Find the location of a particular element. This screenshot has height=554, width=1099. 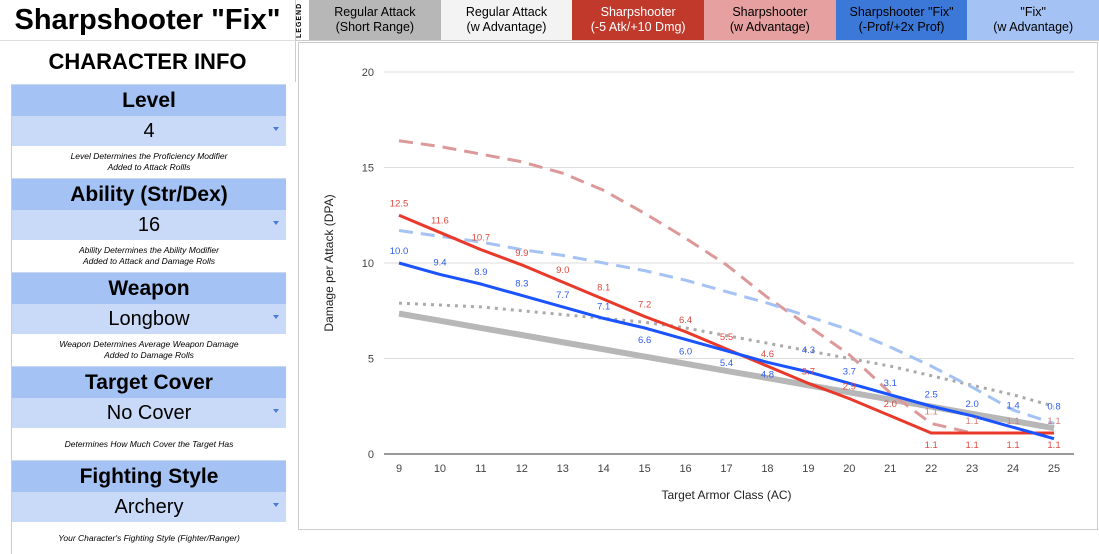

x-tick-label: 13 is located at coordinates (563, 469).